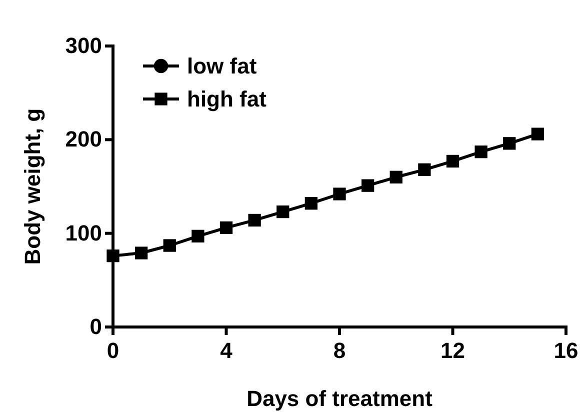 This screenshot has height=414, width=587. Describe the element at coordinates (452, 350) in the screenshot. I see `x-tick-label: 12` at that location.